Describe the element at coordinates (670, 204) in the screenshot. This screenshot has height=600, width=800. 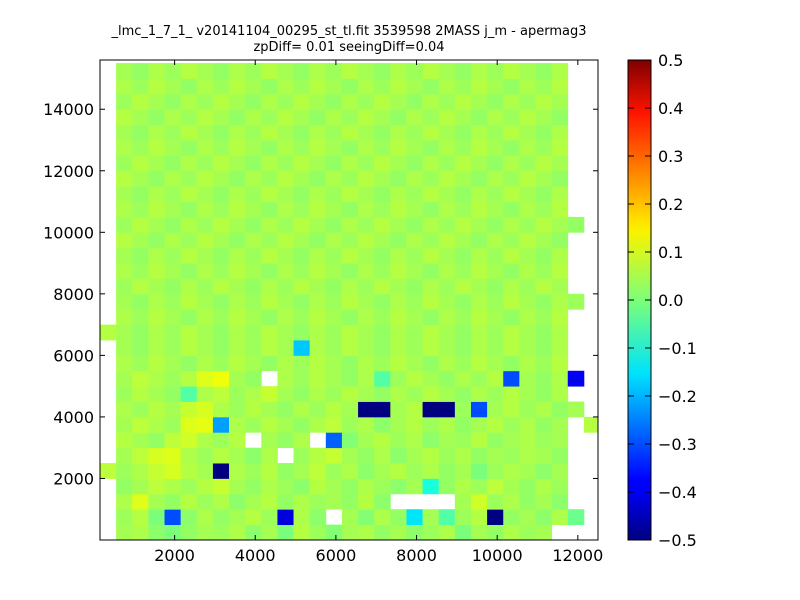
I see `colorbar-tick-label: 0.2` at that location.